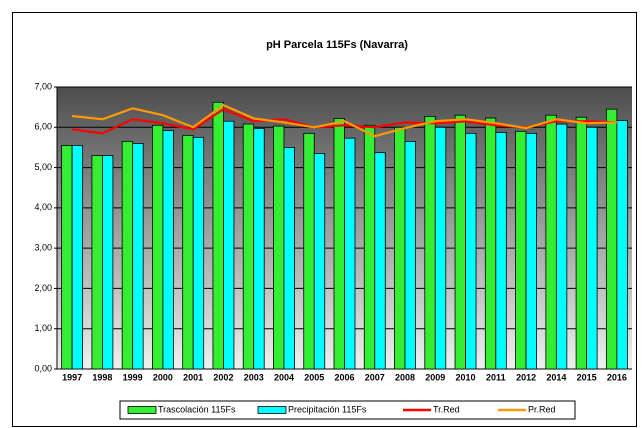 This screenshot has width=644, height=428. I want to click on y-tick-label: 6,00, so click(43, 127).